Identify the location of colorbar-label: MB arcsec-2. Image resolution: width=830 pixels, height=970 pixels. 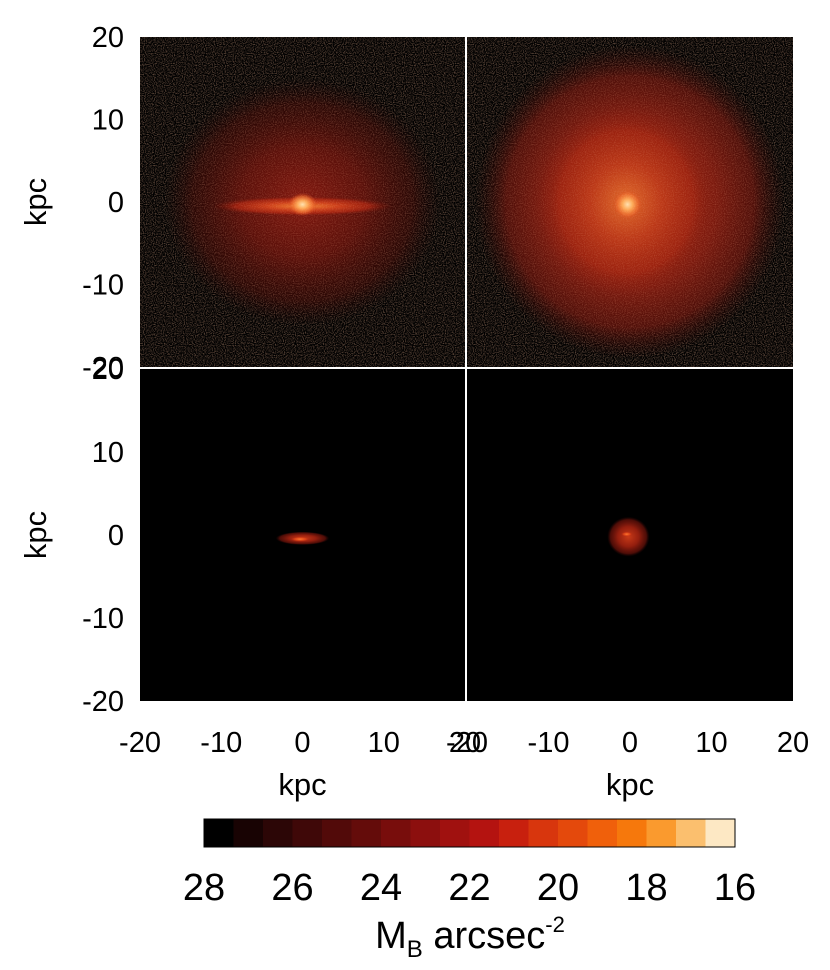
(470, 937).